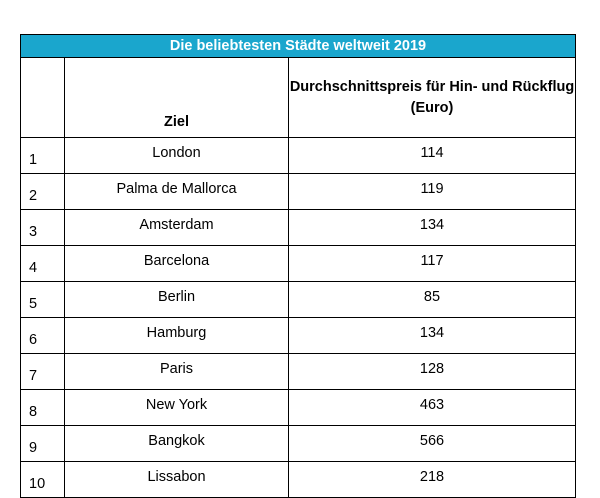  I want to click on table-row: 5 Berlin 85, so click(298, 299).